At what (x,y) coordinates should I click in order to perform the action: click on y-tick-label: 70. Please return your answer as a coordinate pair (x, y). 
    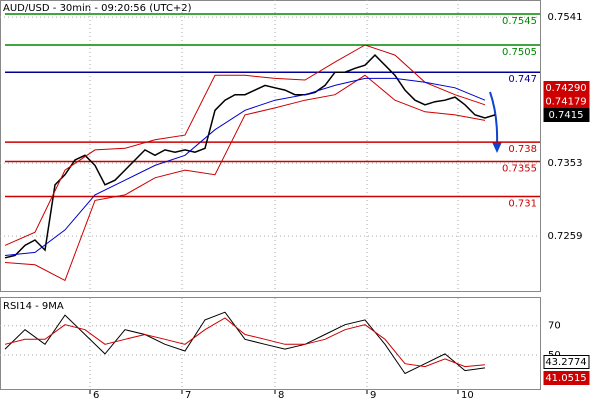
    Looking at the image, I should click on (554, 326).